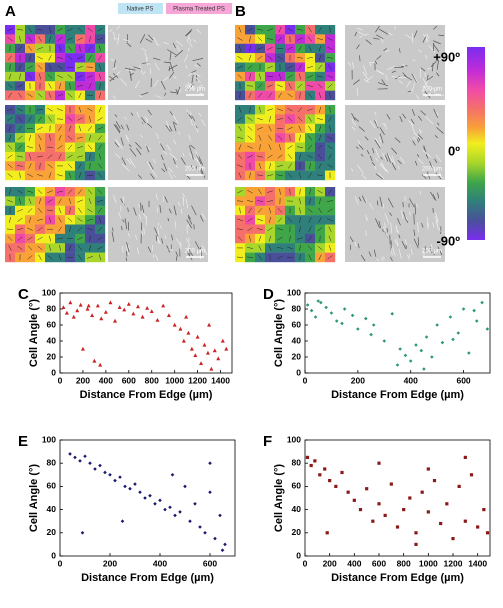 This screenshot has width=503, height=608. I want to click on x-tick-label: 0, so click(60, 563).